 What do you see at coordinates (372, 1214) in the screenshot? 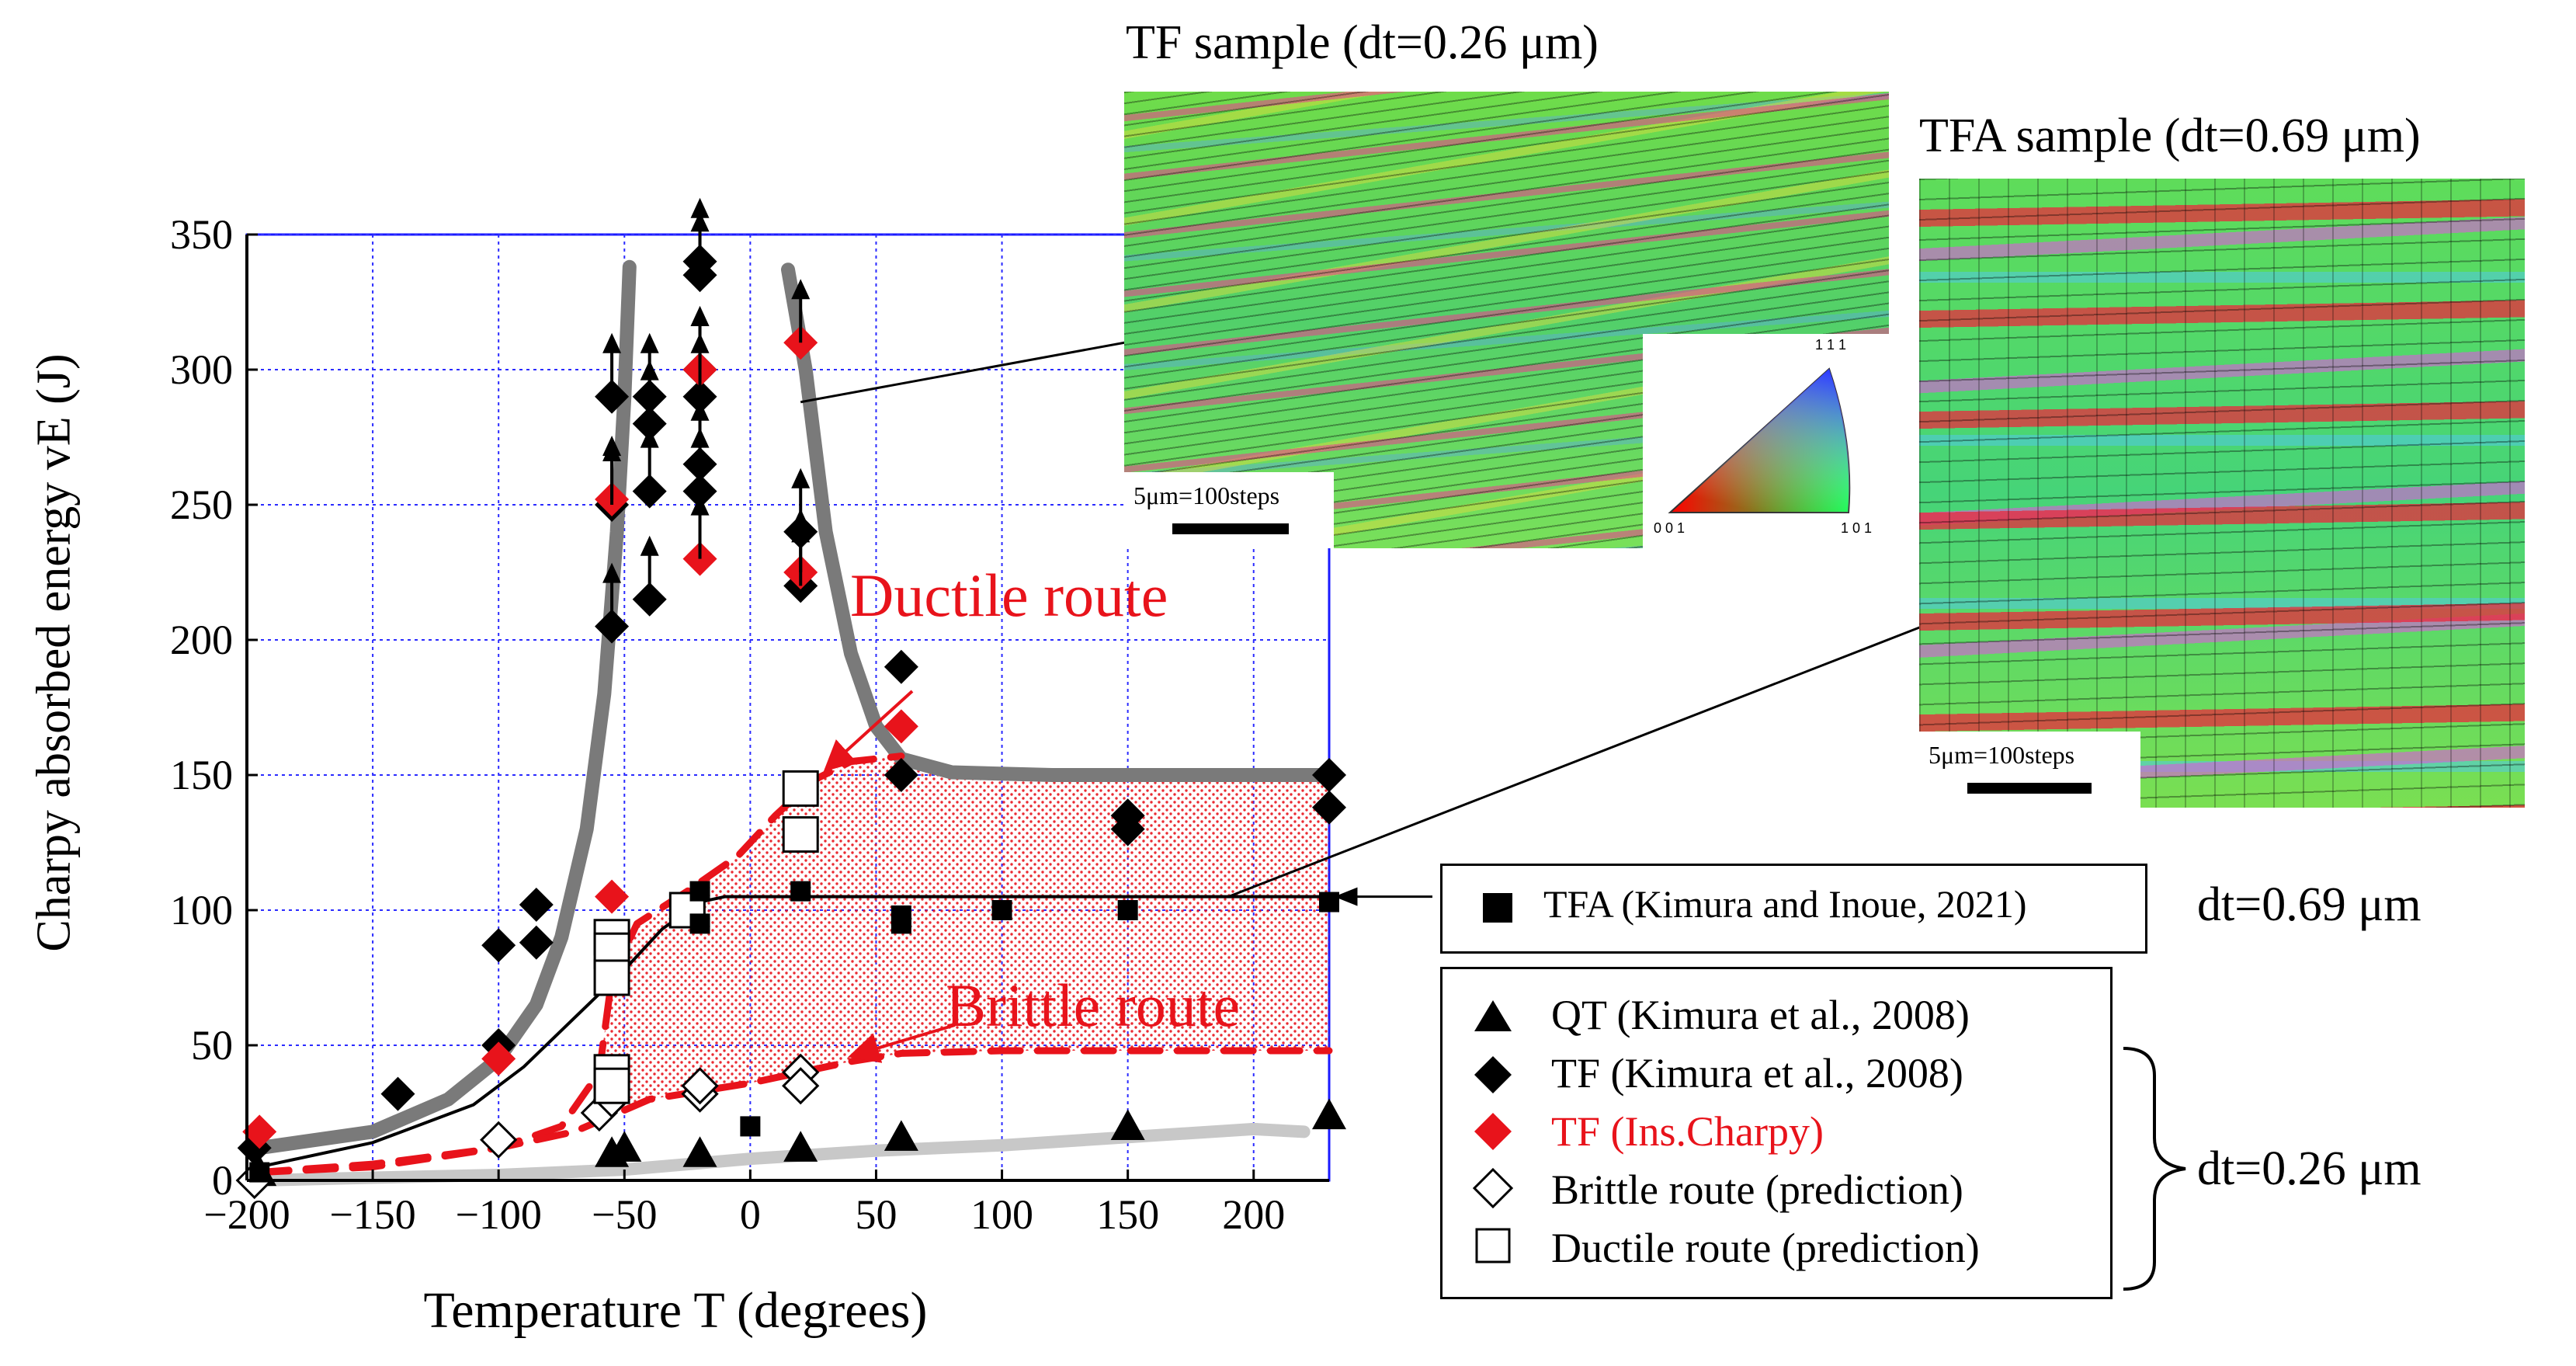
I see `x-tick-label: −150` at bounding box center [372, 1214].